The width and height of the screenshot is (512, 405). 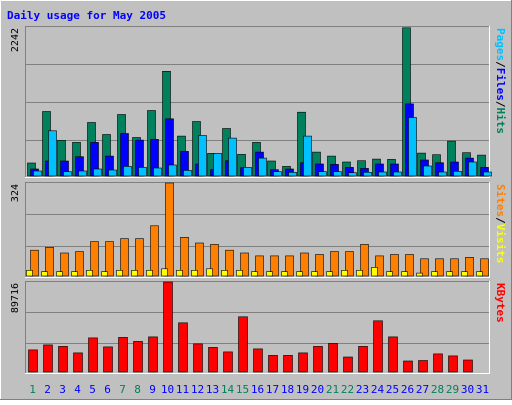 What do you see at coordinates (167, 389) in the screenshot?
I see `day-label: 10` at bounding box center [167, 389].